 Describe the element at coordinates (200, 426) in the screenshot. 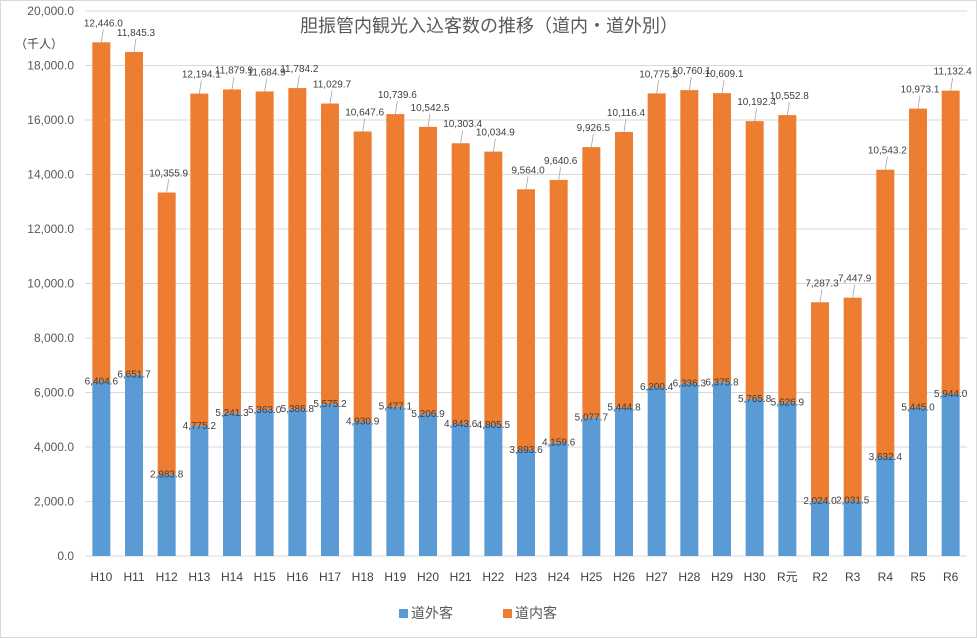

I see `data-label-outside-H13: 4,775.2` at that location.